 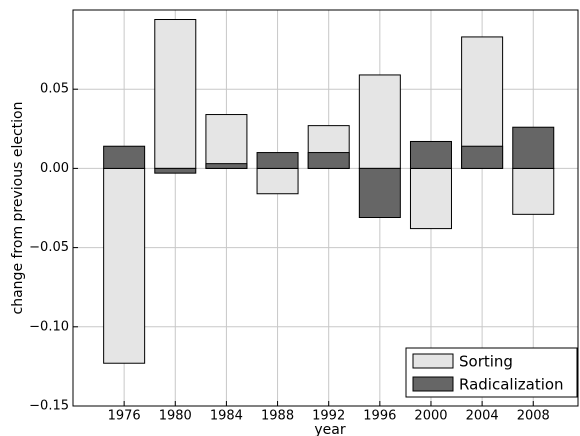 What do you see at coordinates (226, 416) in the screenshot?
I see `x-tick-label: 1984` at bounding box center [226, 416].